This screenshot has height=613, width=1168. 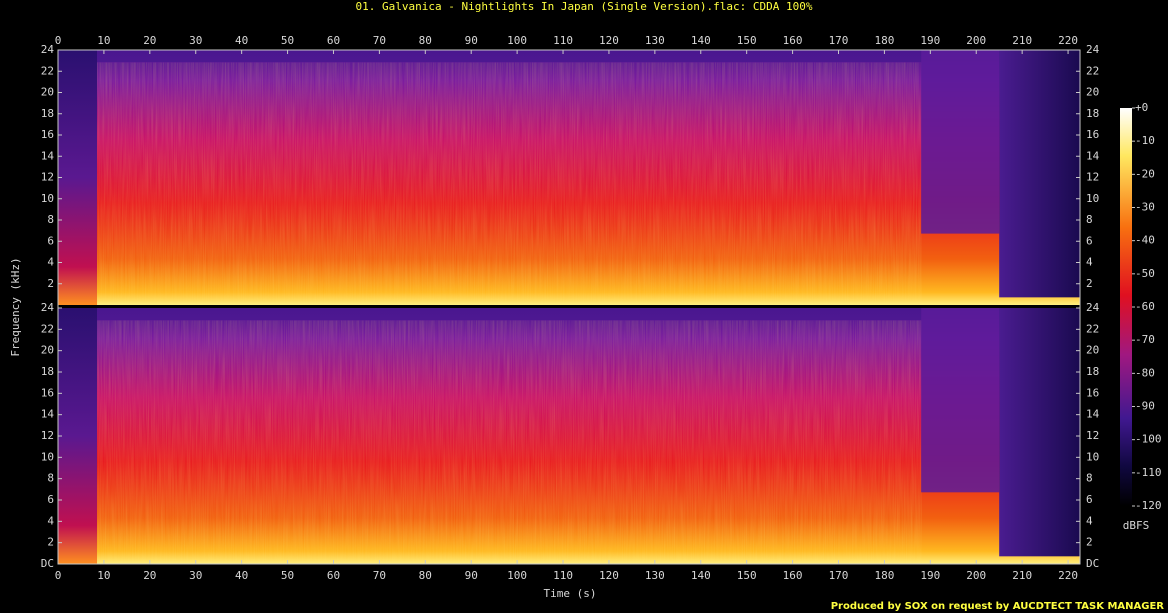 I want to click on colorbar-tick-label: -80, so click(x=1145, y=372).